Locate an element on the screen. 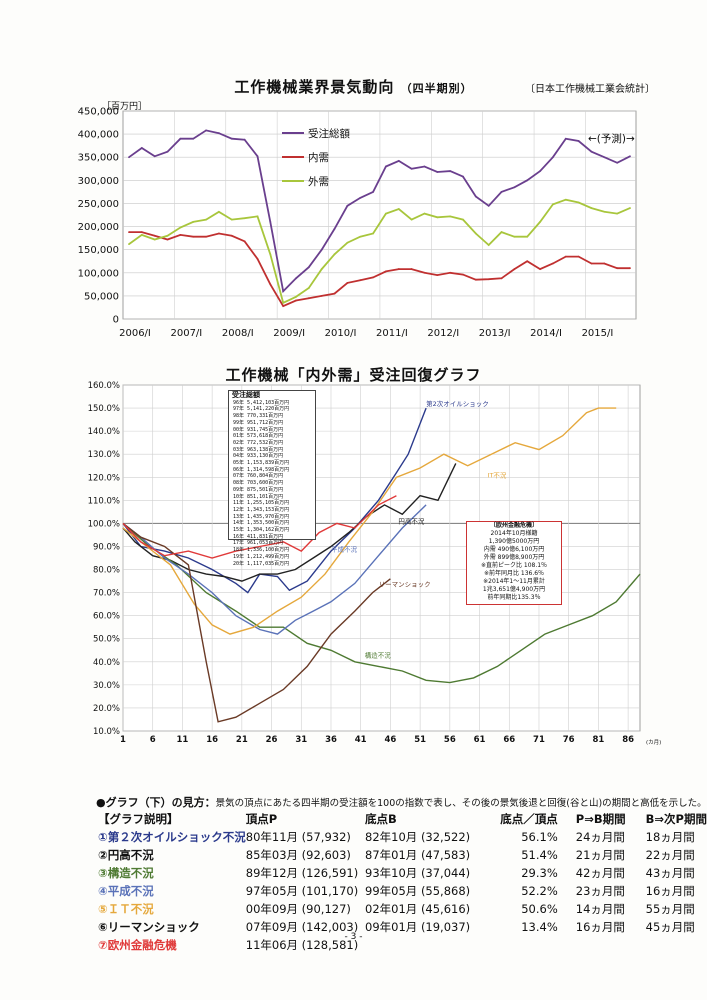 This screenshot has width=707, height=1000. x-tick-label: 2013/Ⅰ is located at coordinates (495, 333).